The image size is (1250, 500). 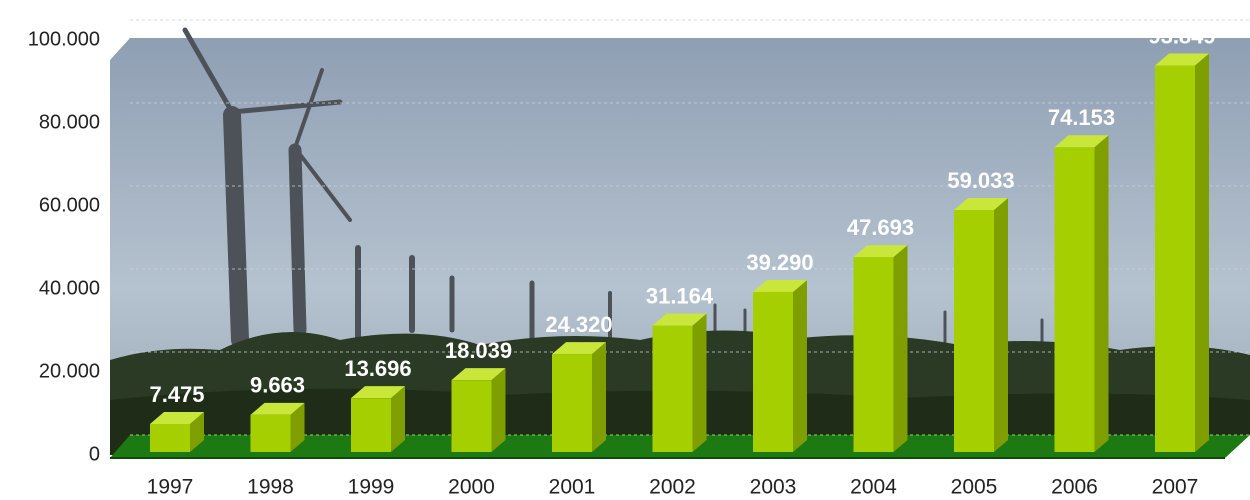 I want to click on y-tick-label: 60.000, so click(x=69, y=205).